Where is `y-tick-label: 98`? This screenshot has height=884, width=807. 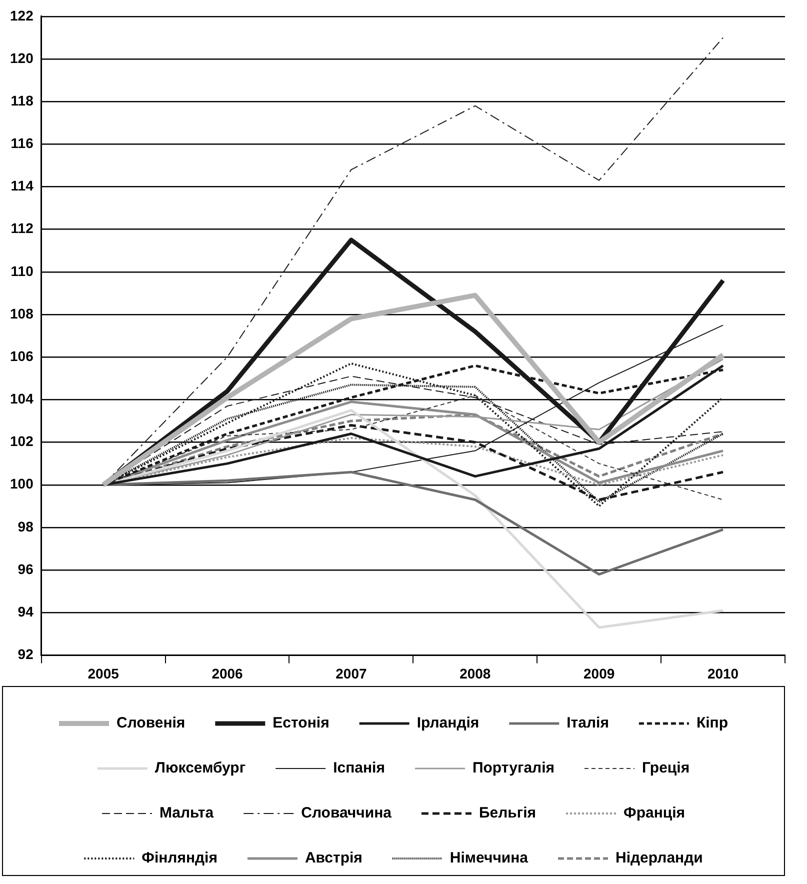 y-tick-label: 98 is located at coordinates (26, 526).